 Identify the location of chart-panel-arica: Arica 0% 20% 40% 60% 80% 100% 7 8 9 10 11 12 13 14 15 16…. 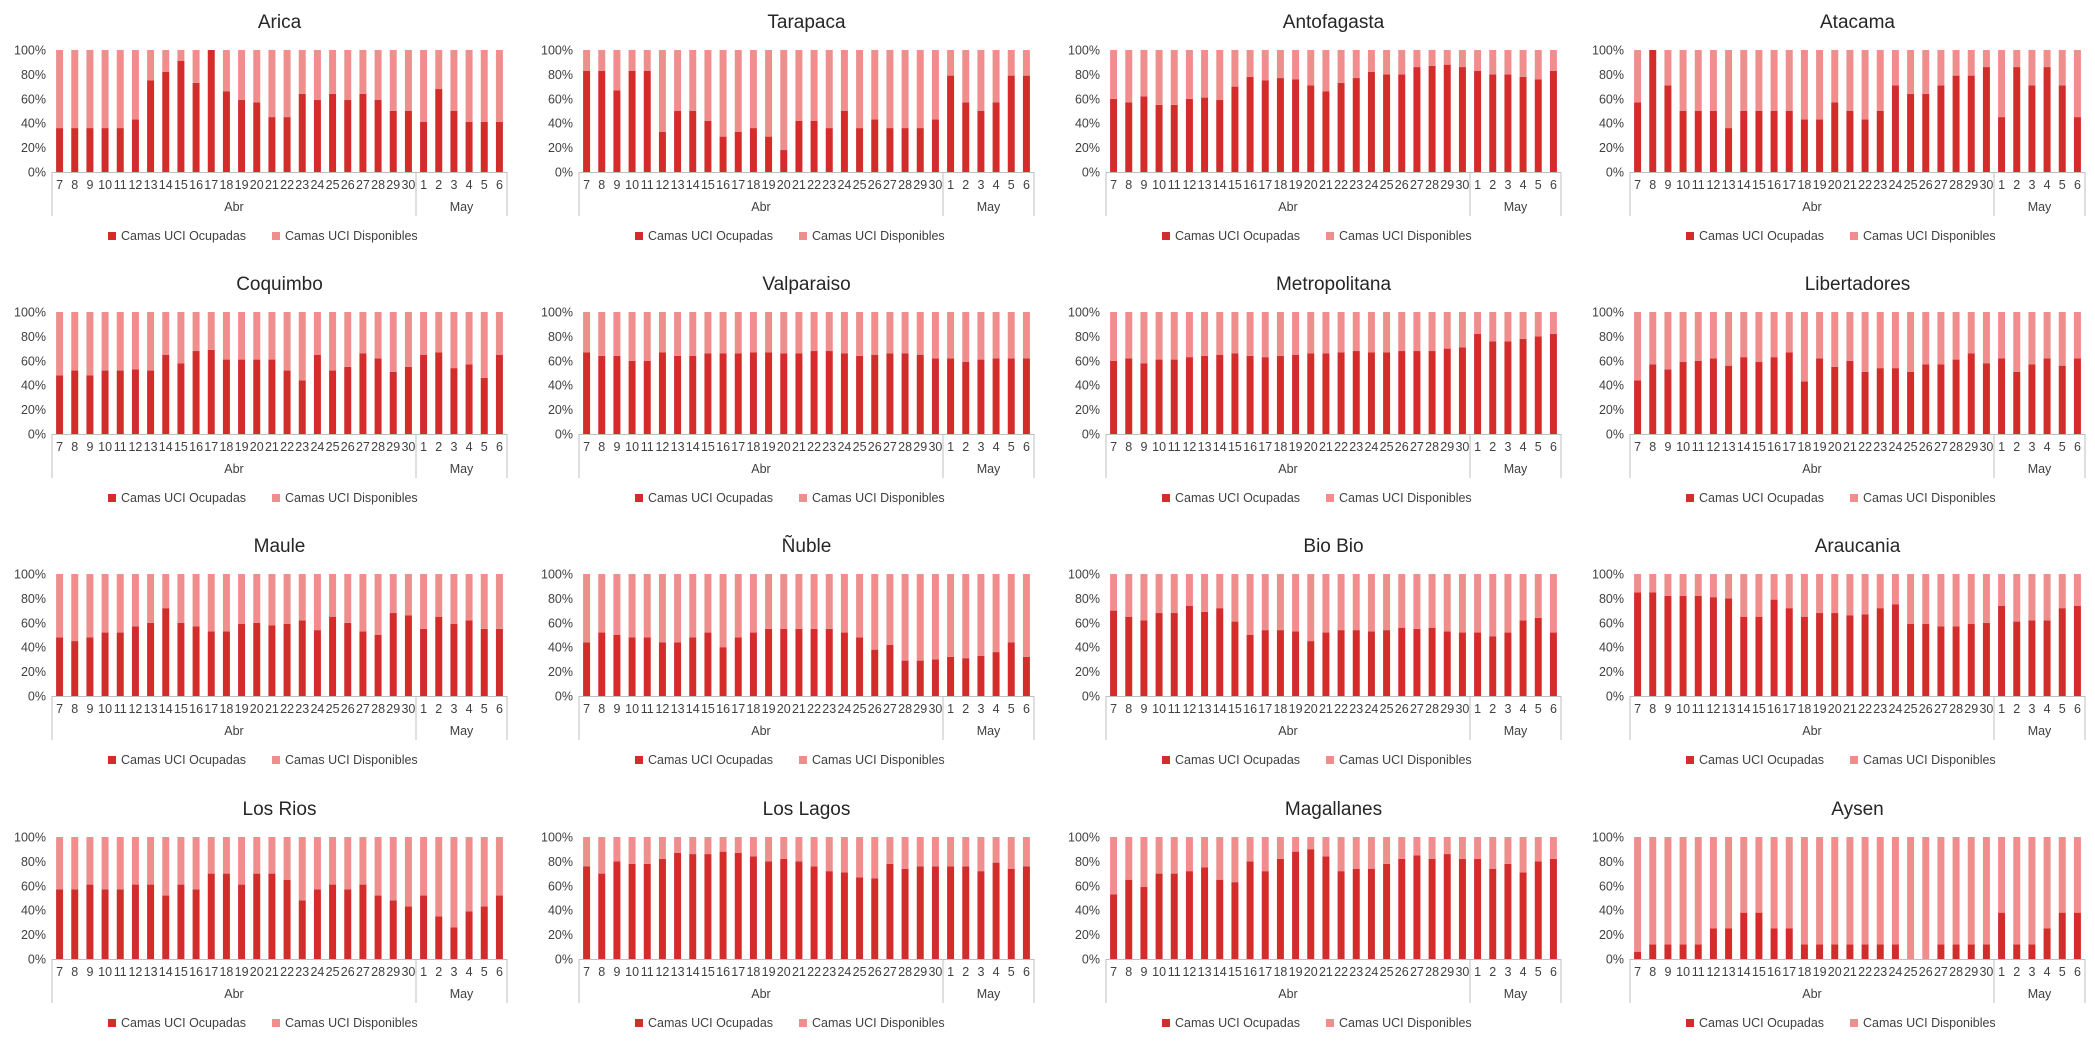
(260, 131).